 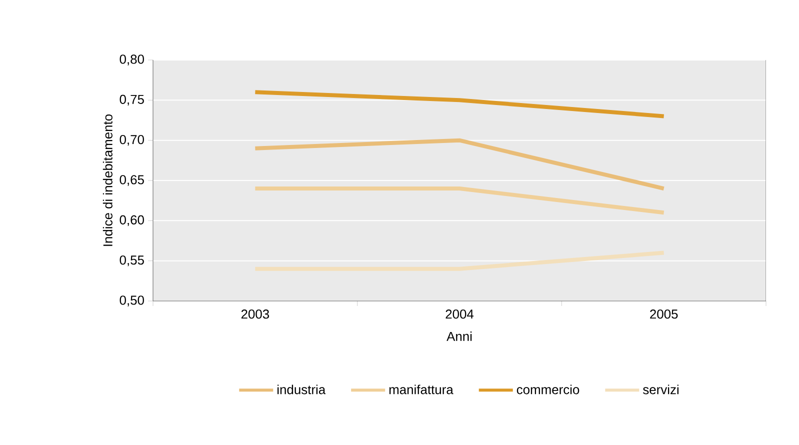 I want to click on legend-label: servizi, so click(x=660, y=389).